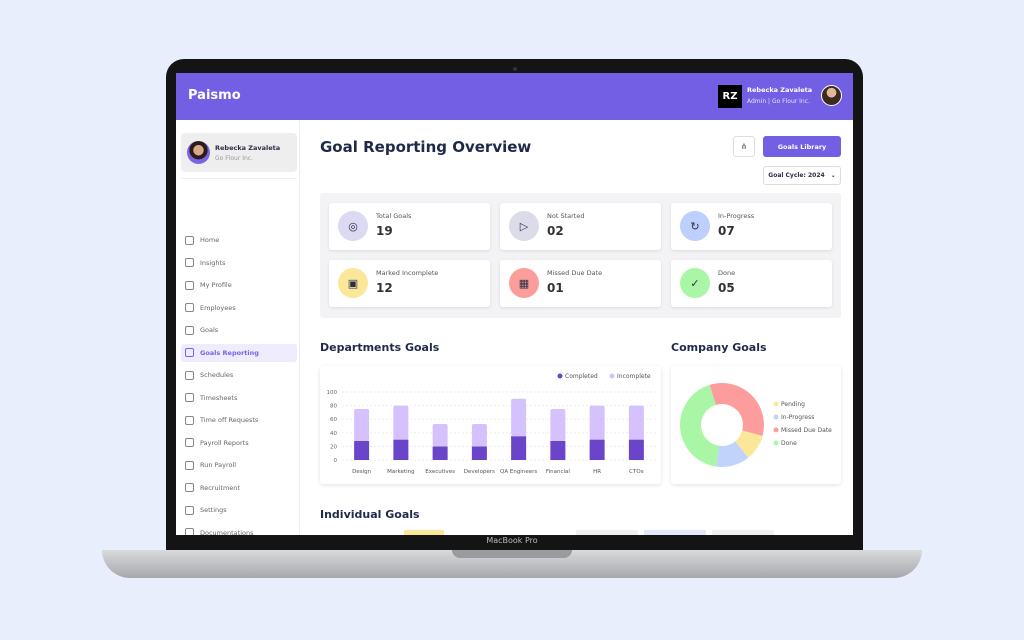  What do you see at coordinates (555, 288) in the screenshot?
I see `stat-value: 01` at bounding box center [555, 288].